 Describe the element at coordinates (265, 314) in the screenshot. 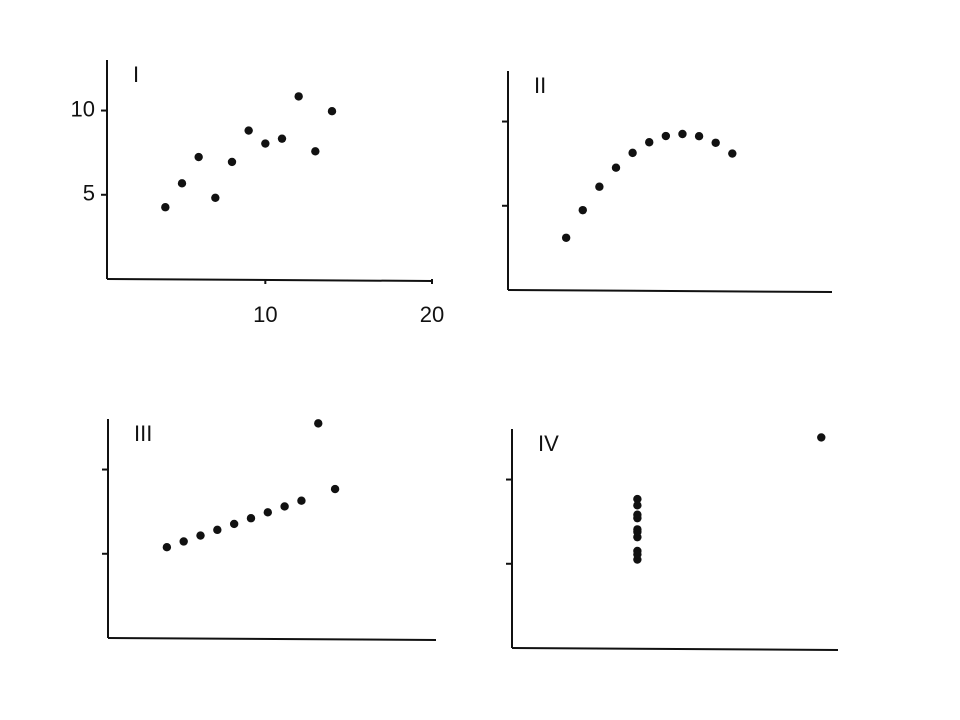

I see `x-tick-label: 10` at that location.